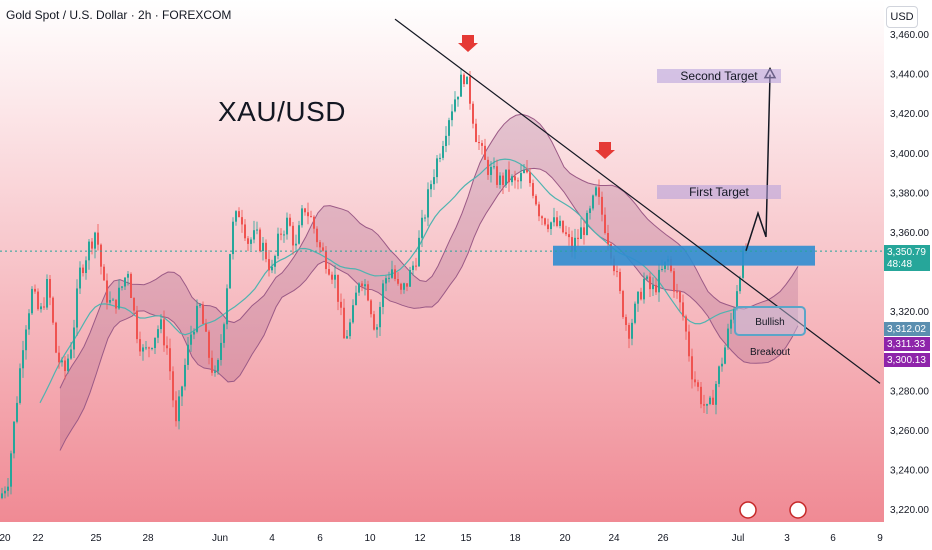 This screenshot has height=550, width=932. Describe the element at coordinates (906, 252) in the screenshot. I see `current-price: 3,350.79` at that location.